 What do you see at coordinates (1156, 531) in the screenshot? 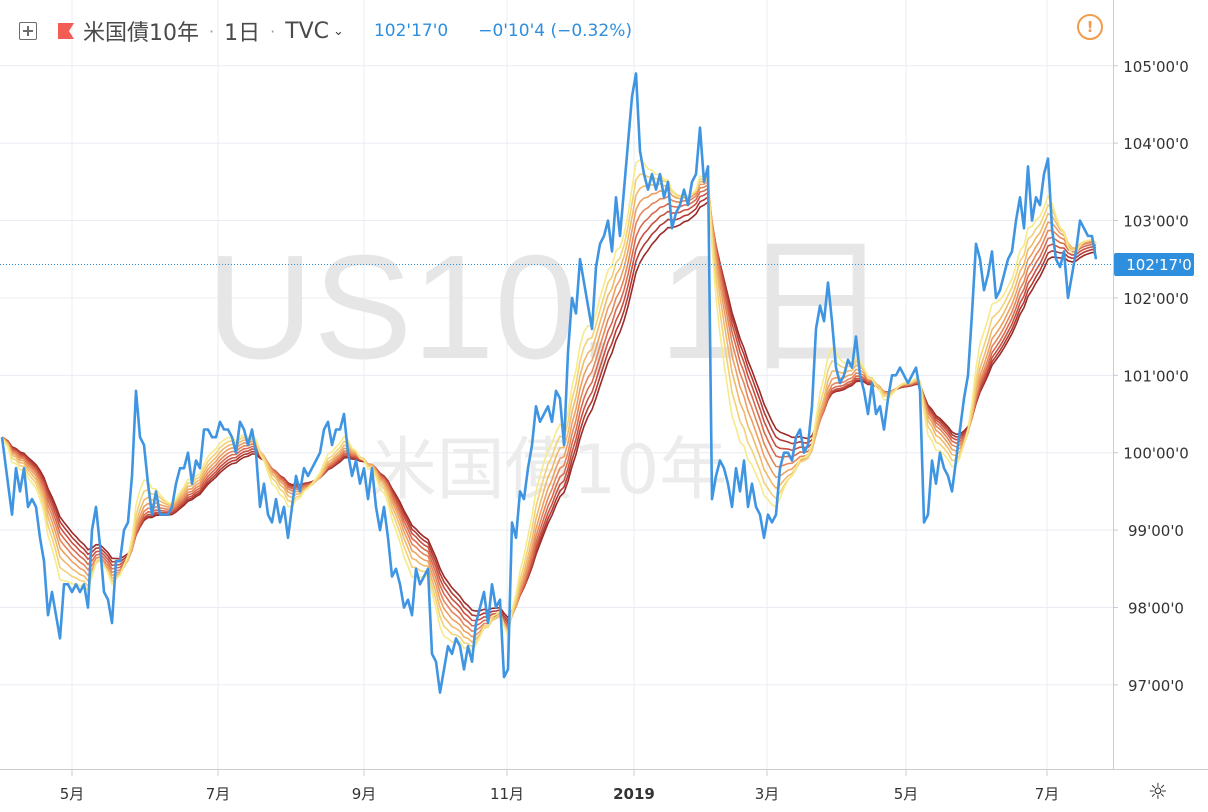
I see `y-tick-label: 99'00'0` at bounding box center [1156, 531].